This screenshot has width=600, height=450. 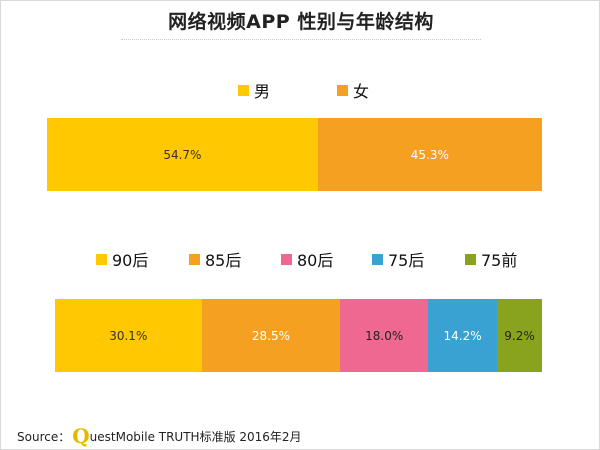 I want to click on age-segment-label-1: 30.1%, so click(x=128, y=335).